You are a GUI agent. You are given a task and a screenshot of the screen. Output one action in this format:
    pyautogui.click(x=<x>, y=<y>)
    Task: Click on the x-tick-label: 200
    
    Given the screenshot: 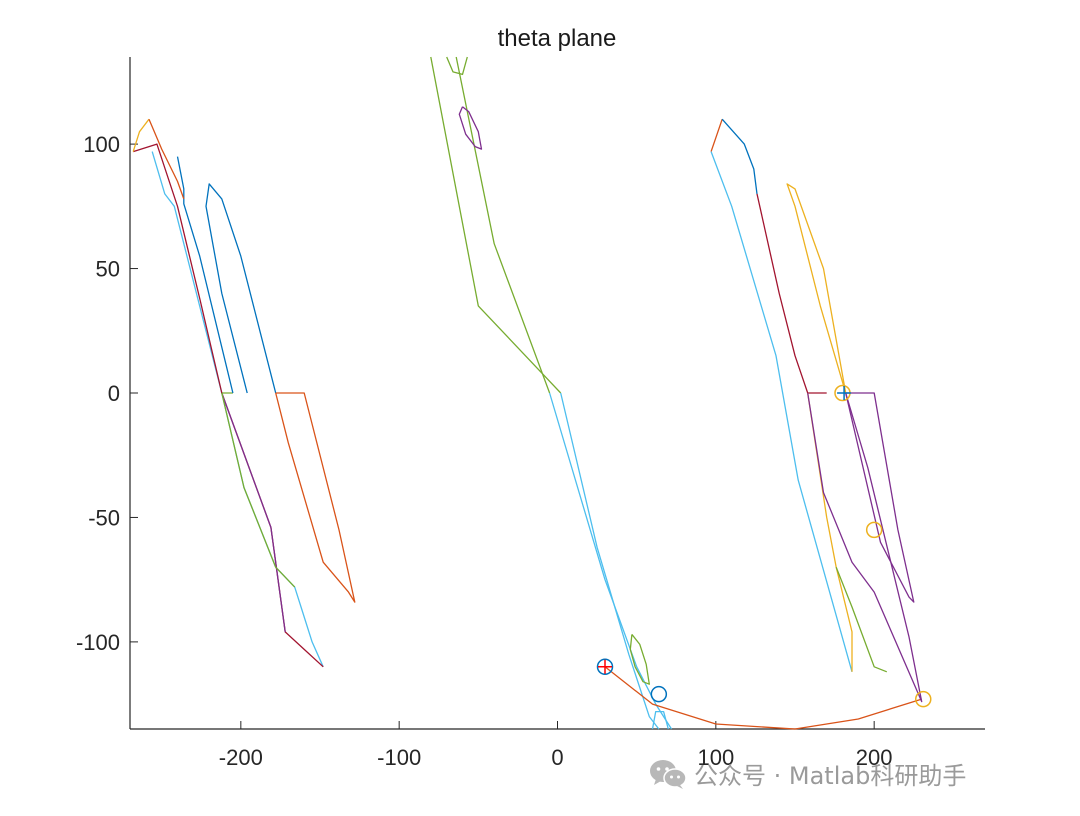 What is the action you would take?
    pyautogui.click(x=874, y=757)
    